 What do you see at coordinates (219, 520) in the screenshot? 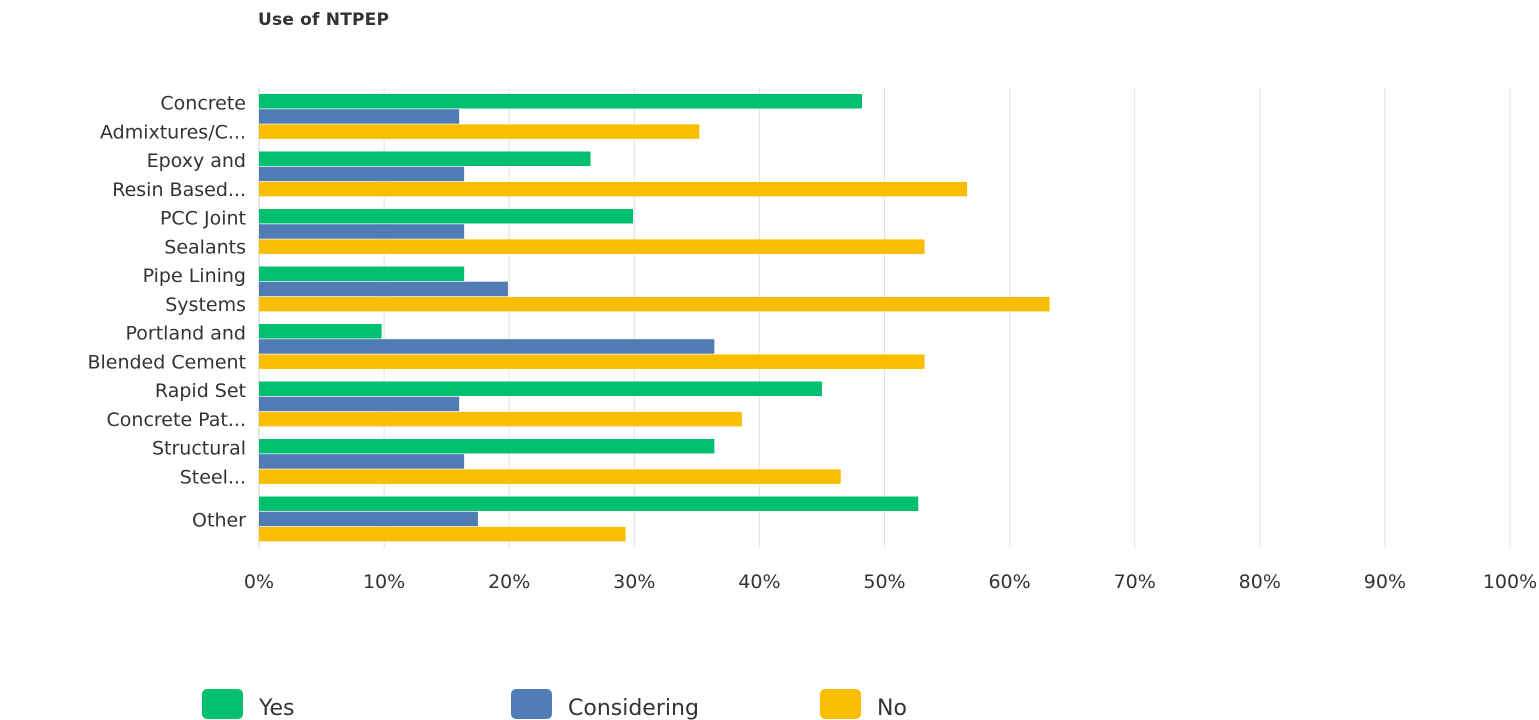
I see `category-label: Other` at bounding box center [219, 520].